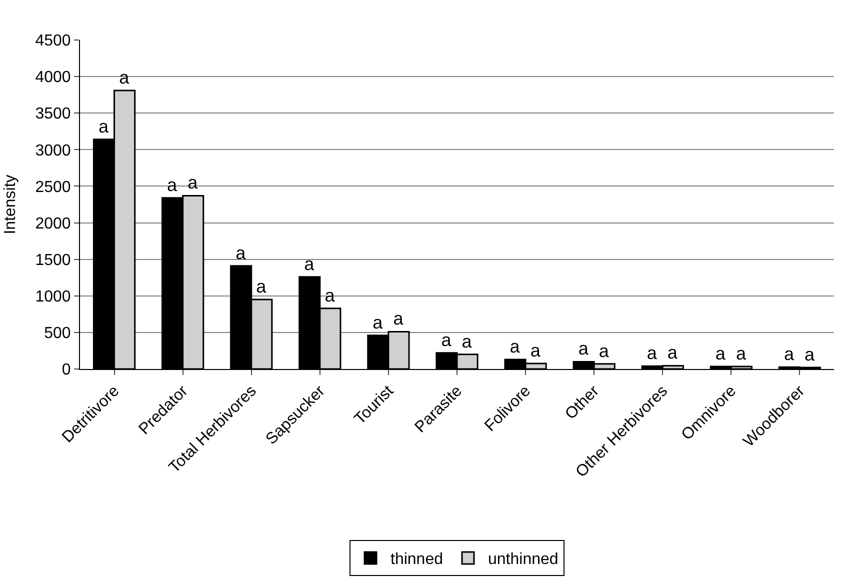 This screenshot has width=844, height=586. Describe the element at coordinates (53, 297) in the screenshot. I see `y-tick-label: 1000` at that location.